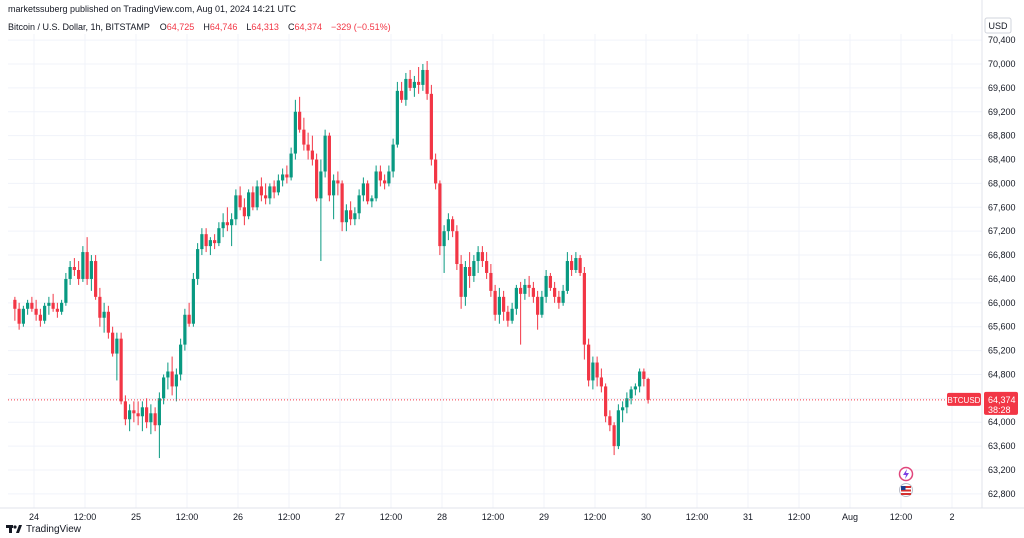 The height and width of the screenshot is (538, 1024). What do you see at coordinates (1002, 40) in the screenshot?
I see `price-tick-label: 70,400` at bounding box center [1002, 40].